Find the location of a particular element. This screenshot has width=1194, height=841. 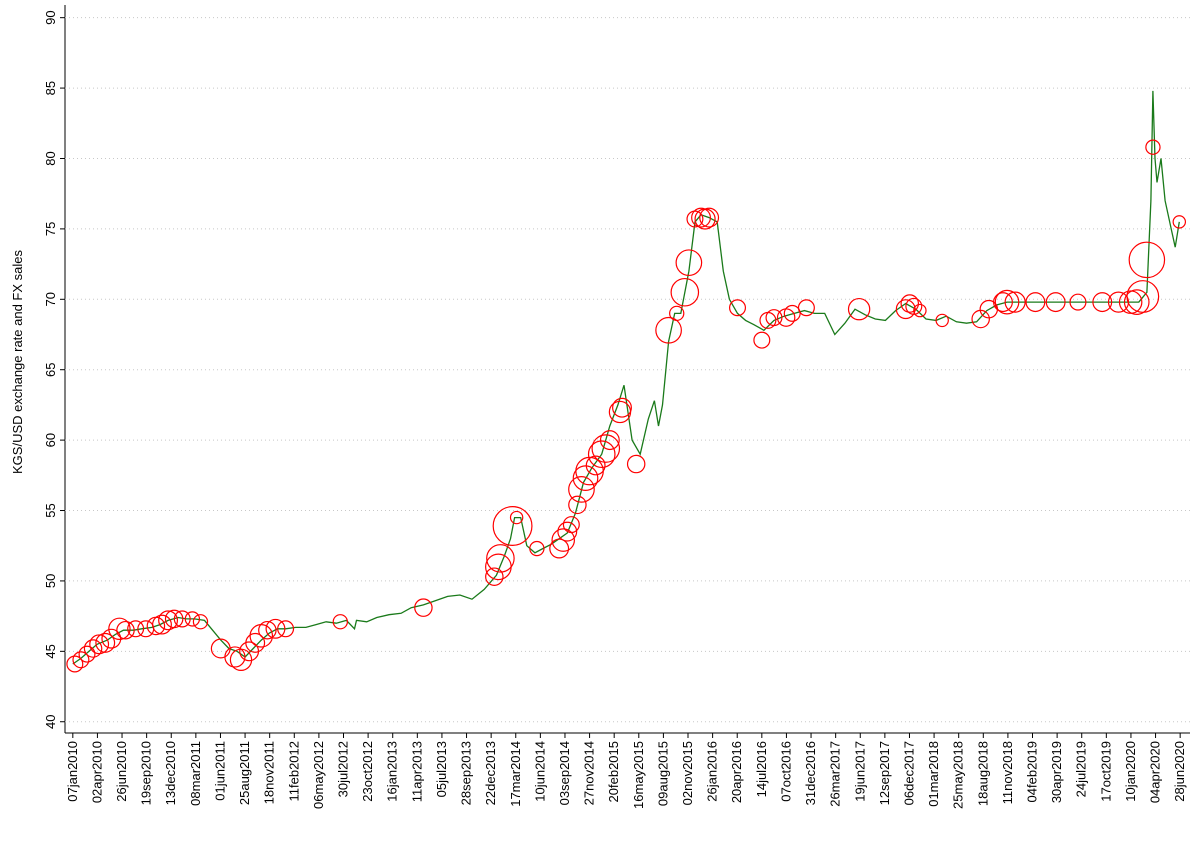

x-tick-label: 13dec2010 is located at coordinates (170, 773).